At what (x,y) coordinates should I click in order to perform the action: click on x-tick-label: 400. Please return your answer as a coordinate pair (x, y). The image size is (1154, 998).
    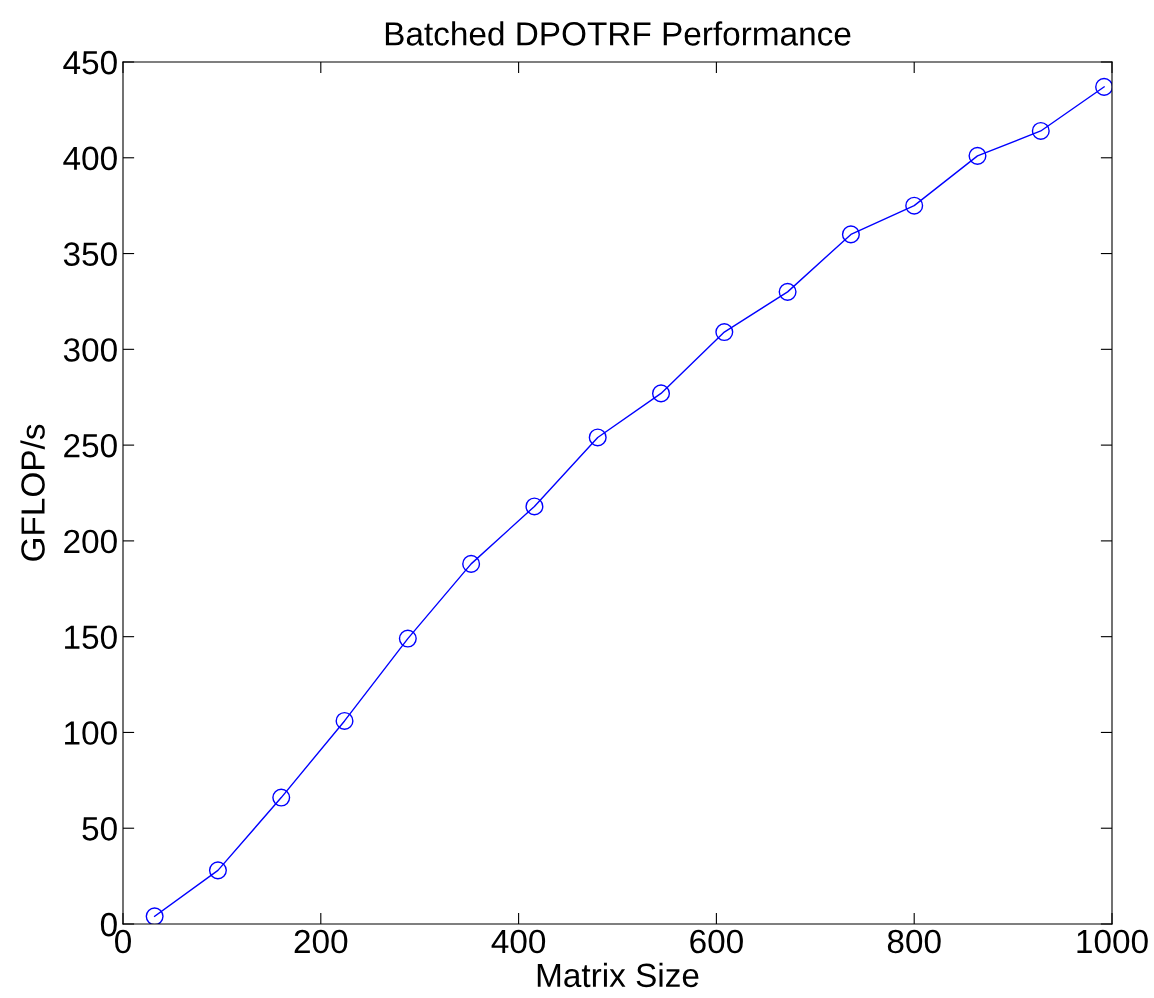
    Looking at the image, I should click on (518, 941).